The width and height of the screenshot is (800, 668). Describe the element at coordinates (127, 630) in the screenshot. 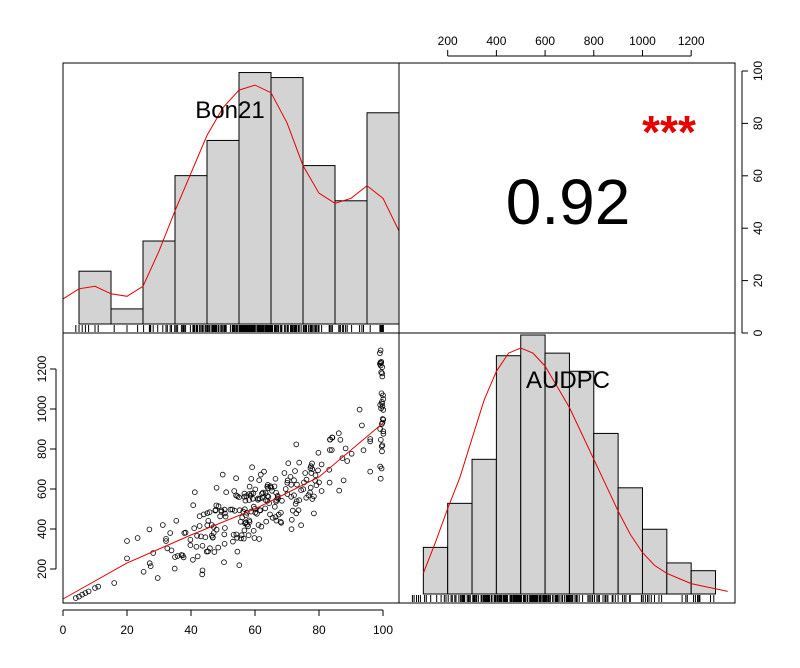

I see `bottom-axis-tick-label: 20` at that location.